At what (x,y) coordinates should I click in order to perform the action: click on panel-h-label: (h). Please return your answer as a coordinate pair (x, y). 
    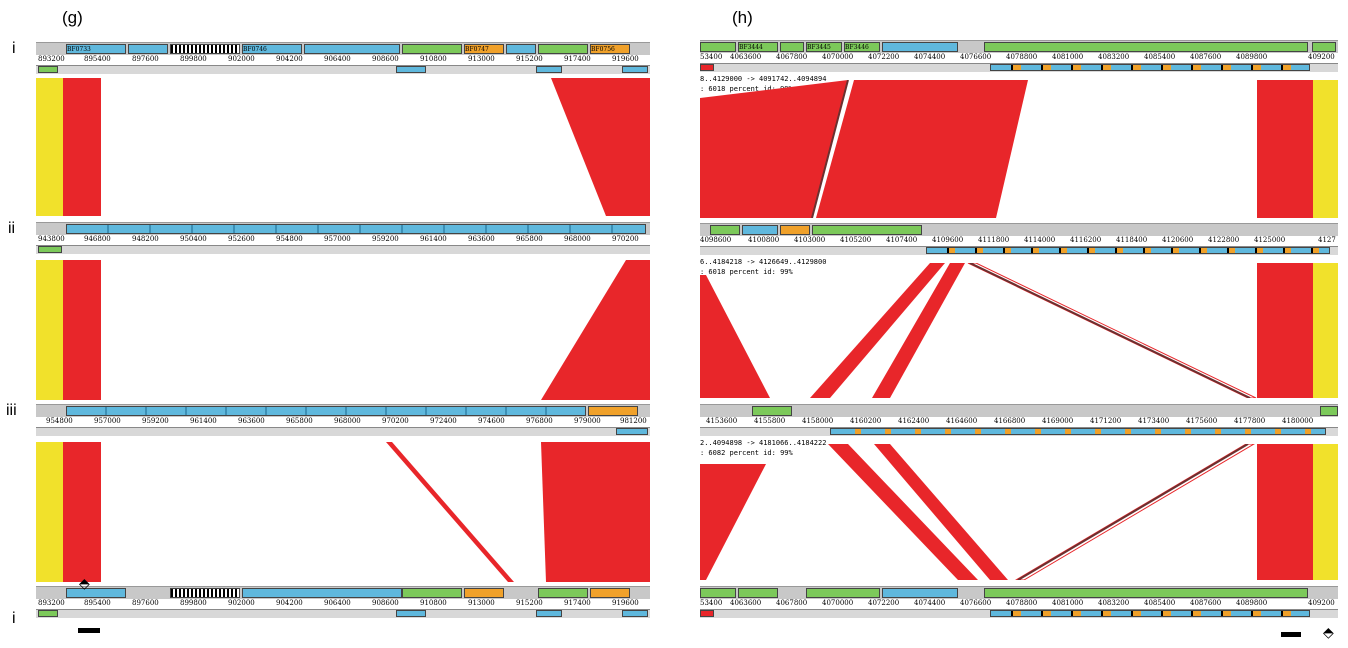
    Looking at the image, I should click on (742, 17).